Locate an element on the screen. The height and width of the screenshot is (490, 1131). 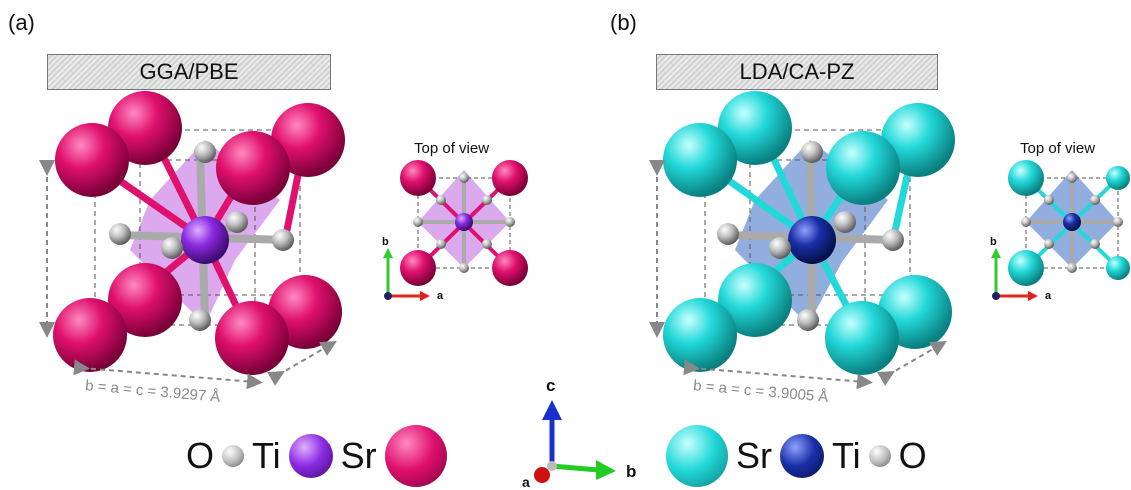
axis-c-label: c is located at coordinates (551, 385).